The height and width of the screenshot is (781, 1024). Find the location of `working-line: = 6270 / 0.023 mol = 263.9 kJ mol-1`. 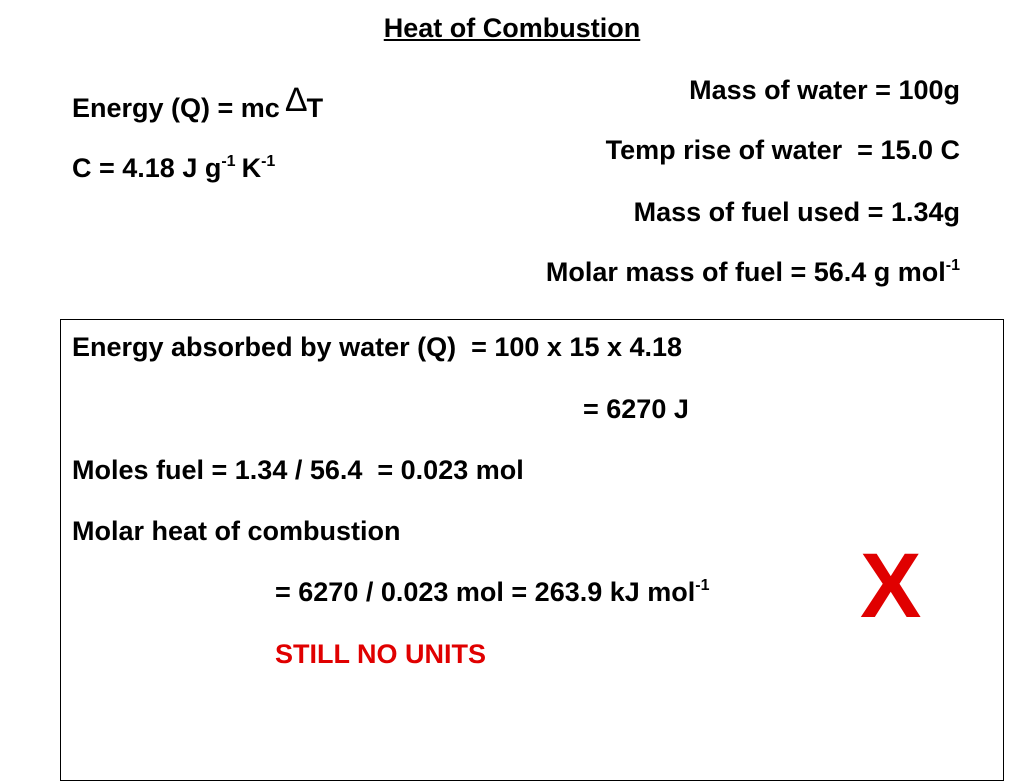

working-line: = 6270 / 0.023 mol = 263.9 kJ mol-1 is located at coordinates (492, 592).